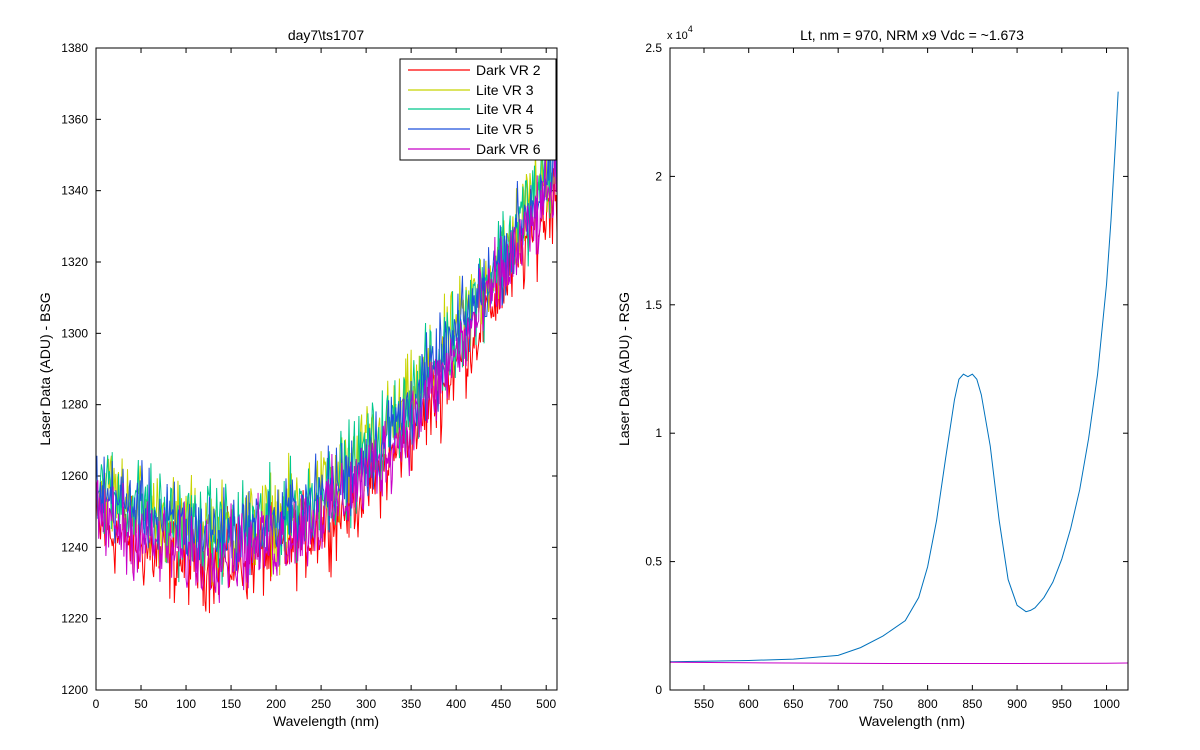 The width and height of the screenshot is (1200, 750). What do you see at coordinates (1106, 704) in the screenshot?
I see `right-x-tick-label: 1000` at bounding box center [1106, 704].